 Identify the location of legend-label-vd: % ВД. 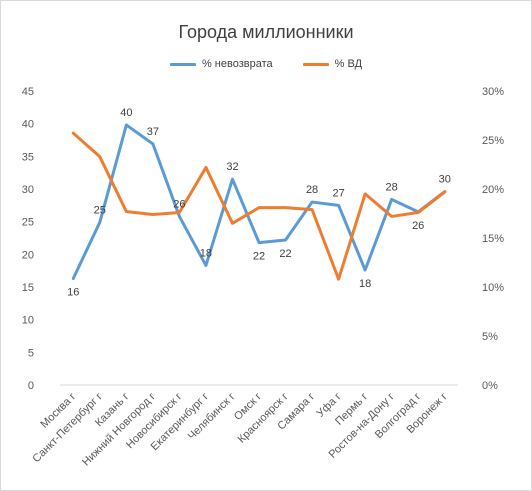
(348, 64).